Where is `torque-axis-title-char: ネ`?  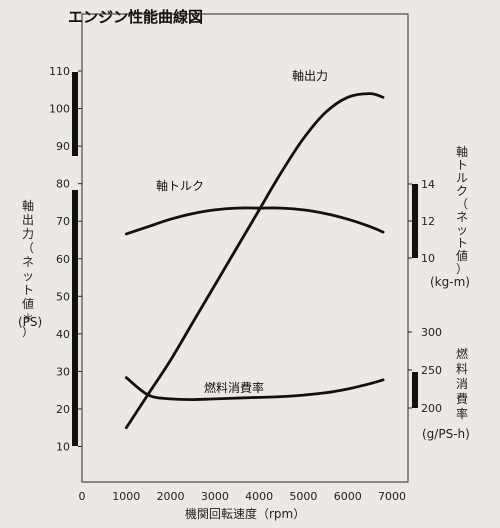 torque-axis-title-char: ネ is located at coordinates (462, 217).